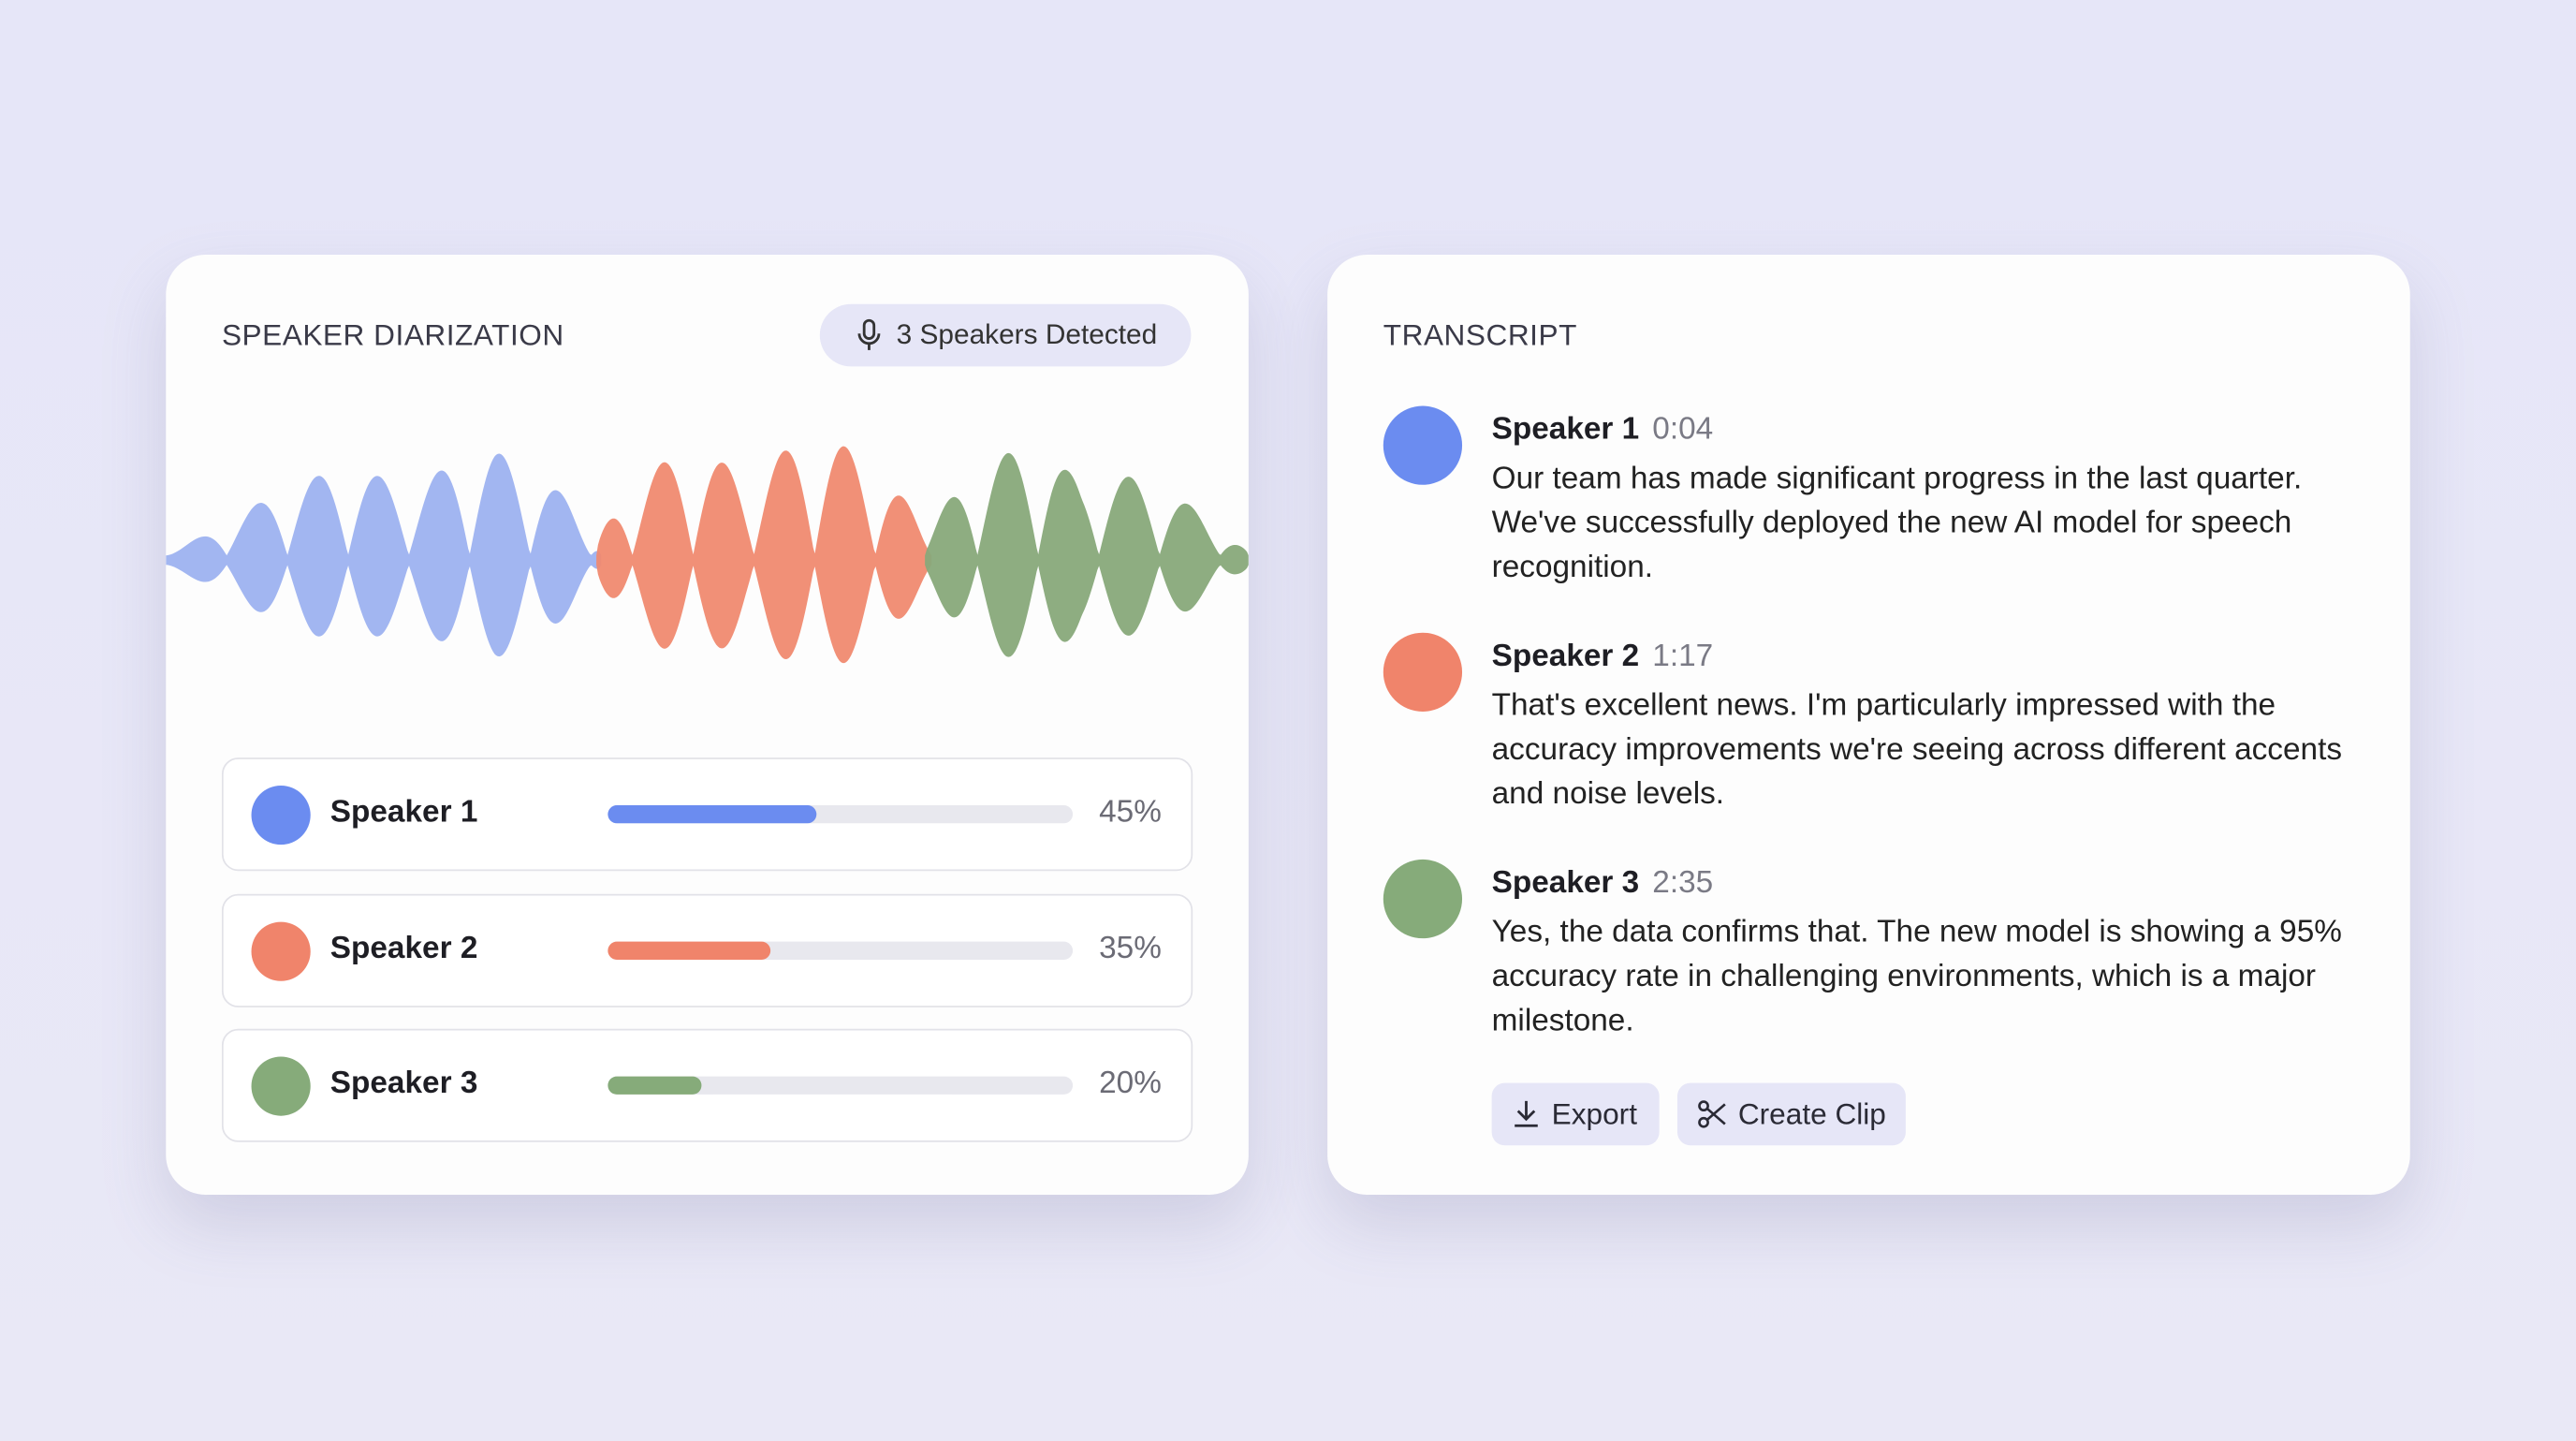 This screenshot has width=2576, height=1441. I want to click on button-label: Export, so click(1594, 1113).